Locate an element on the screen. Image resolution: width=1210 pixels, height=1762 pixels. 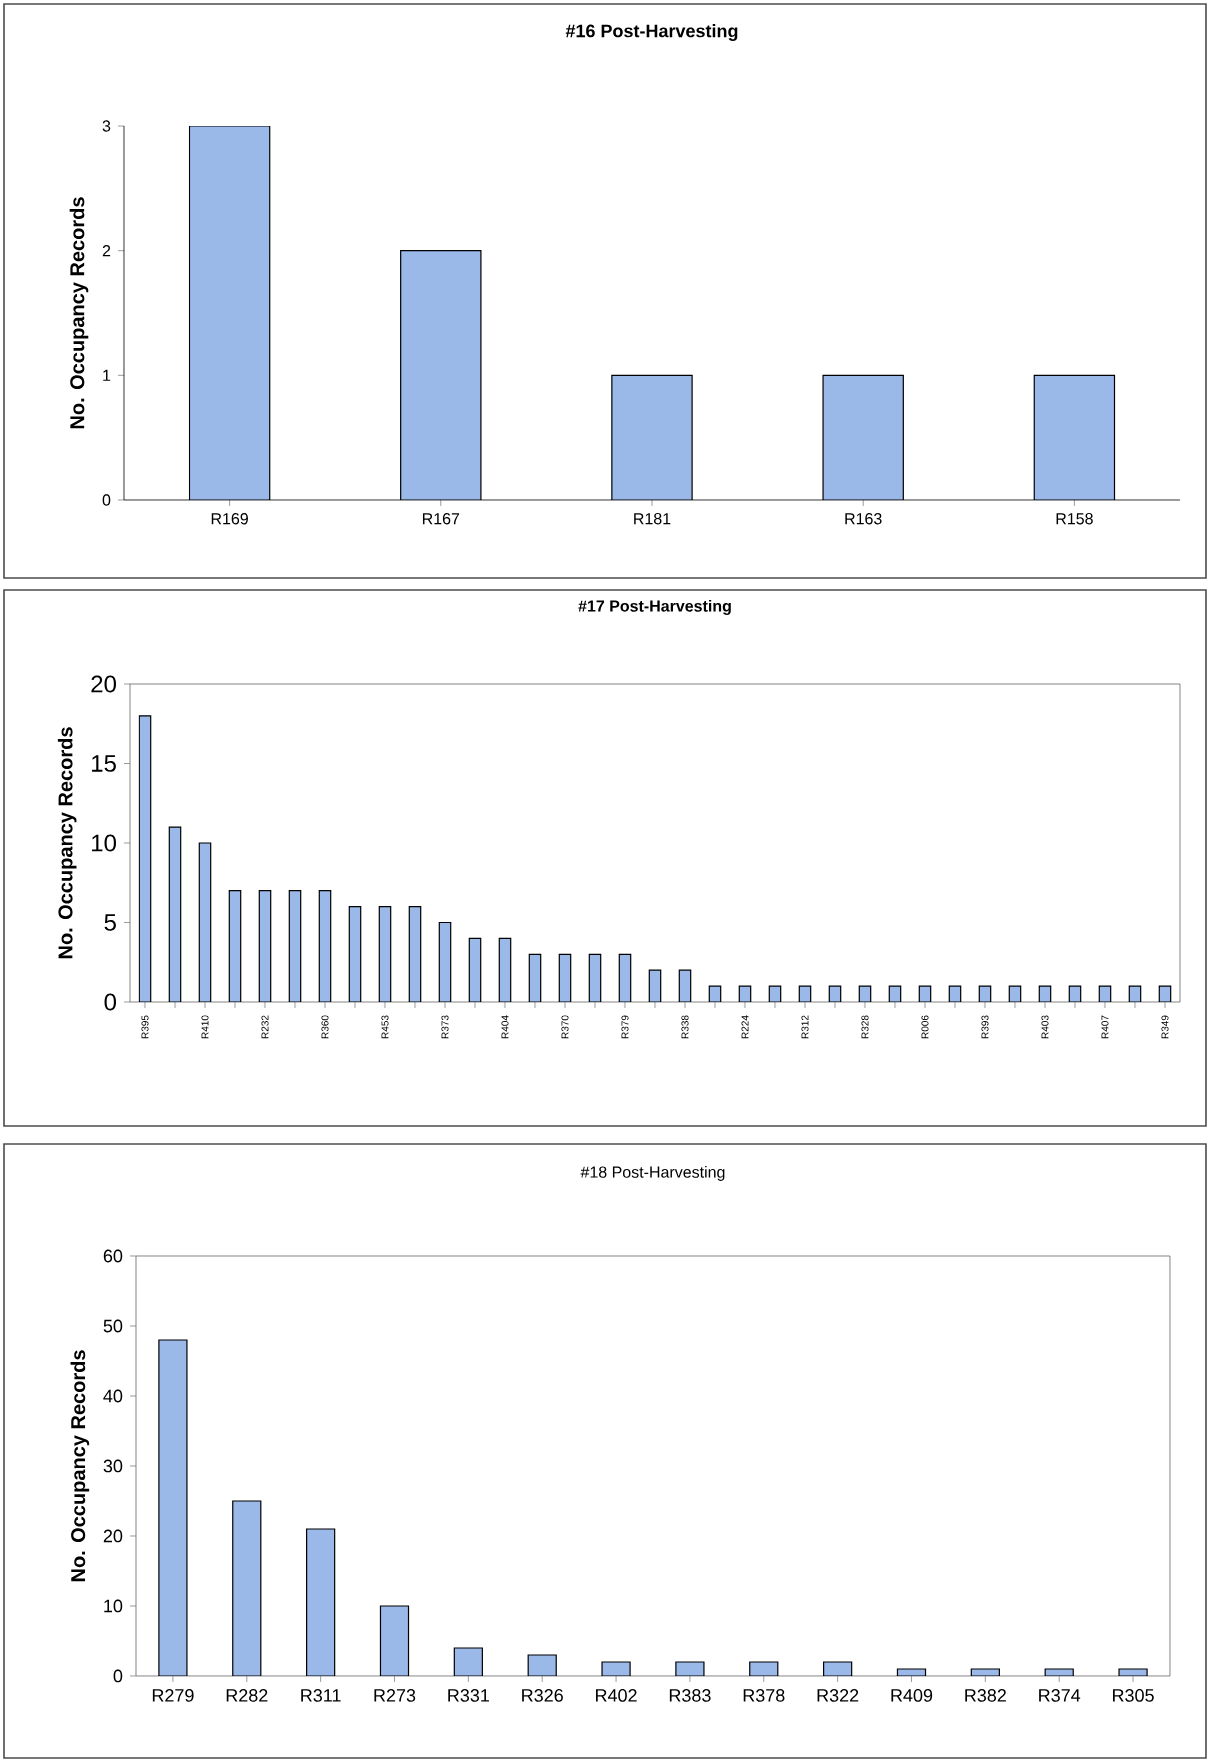
x-tick-label: R382 is located at coordinates (985, 1695).